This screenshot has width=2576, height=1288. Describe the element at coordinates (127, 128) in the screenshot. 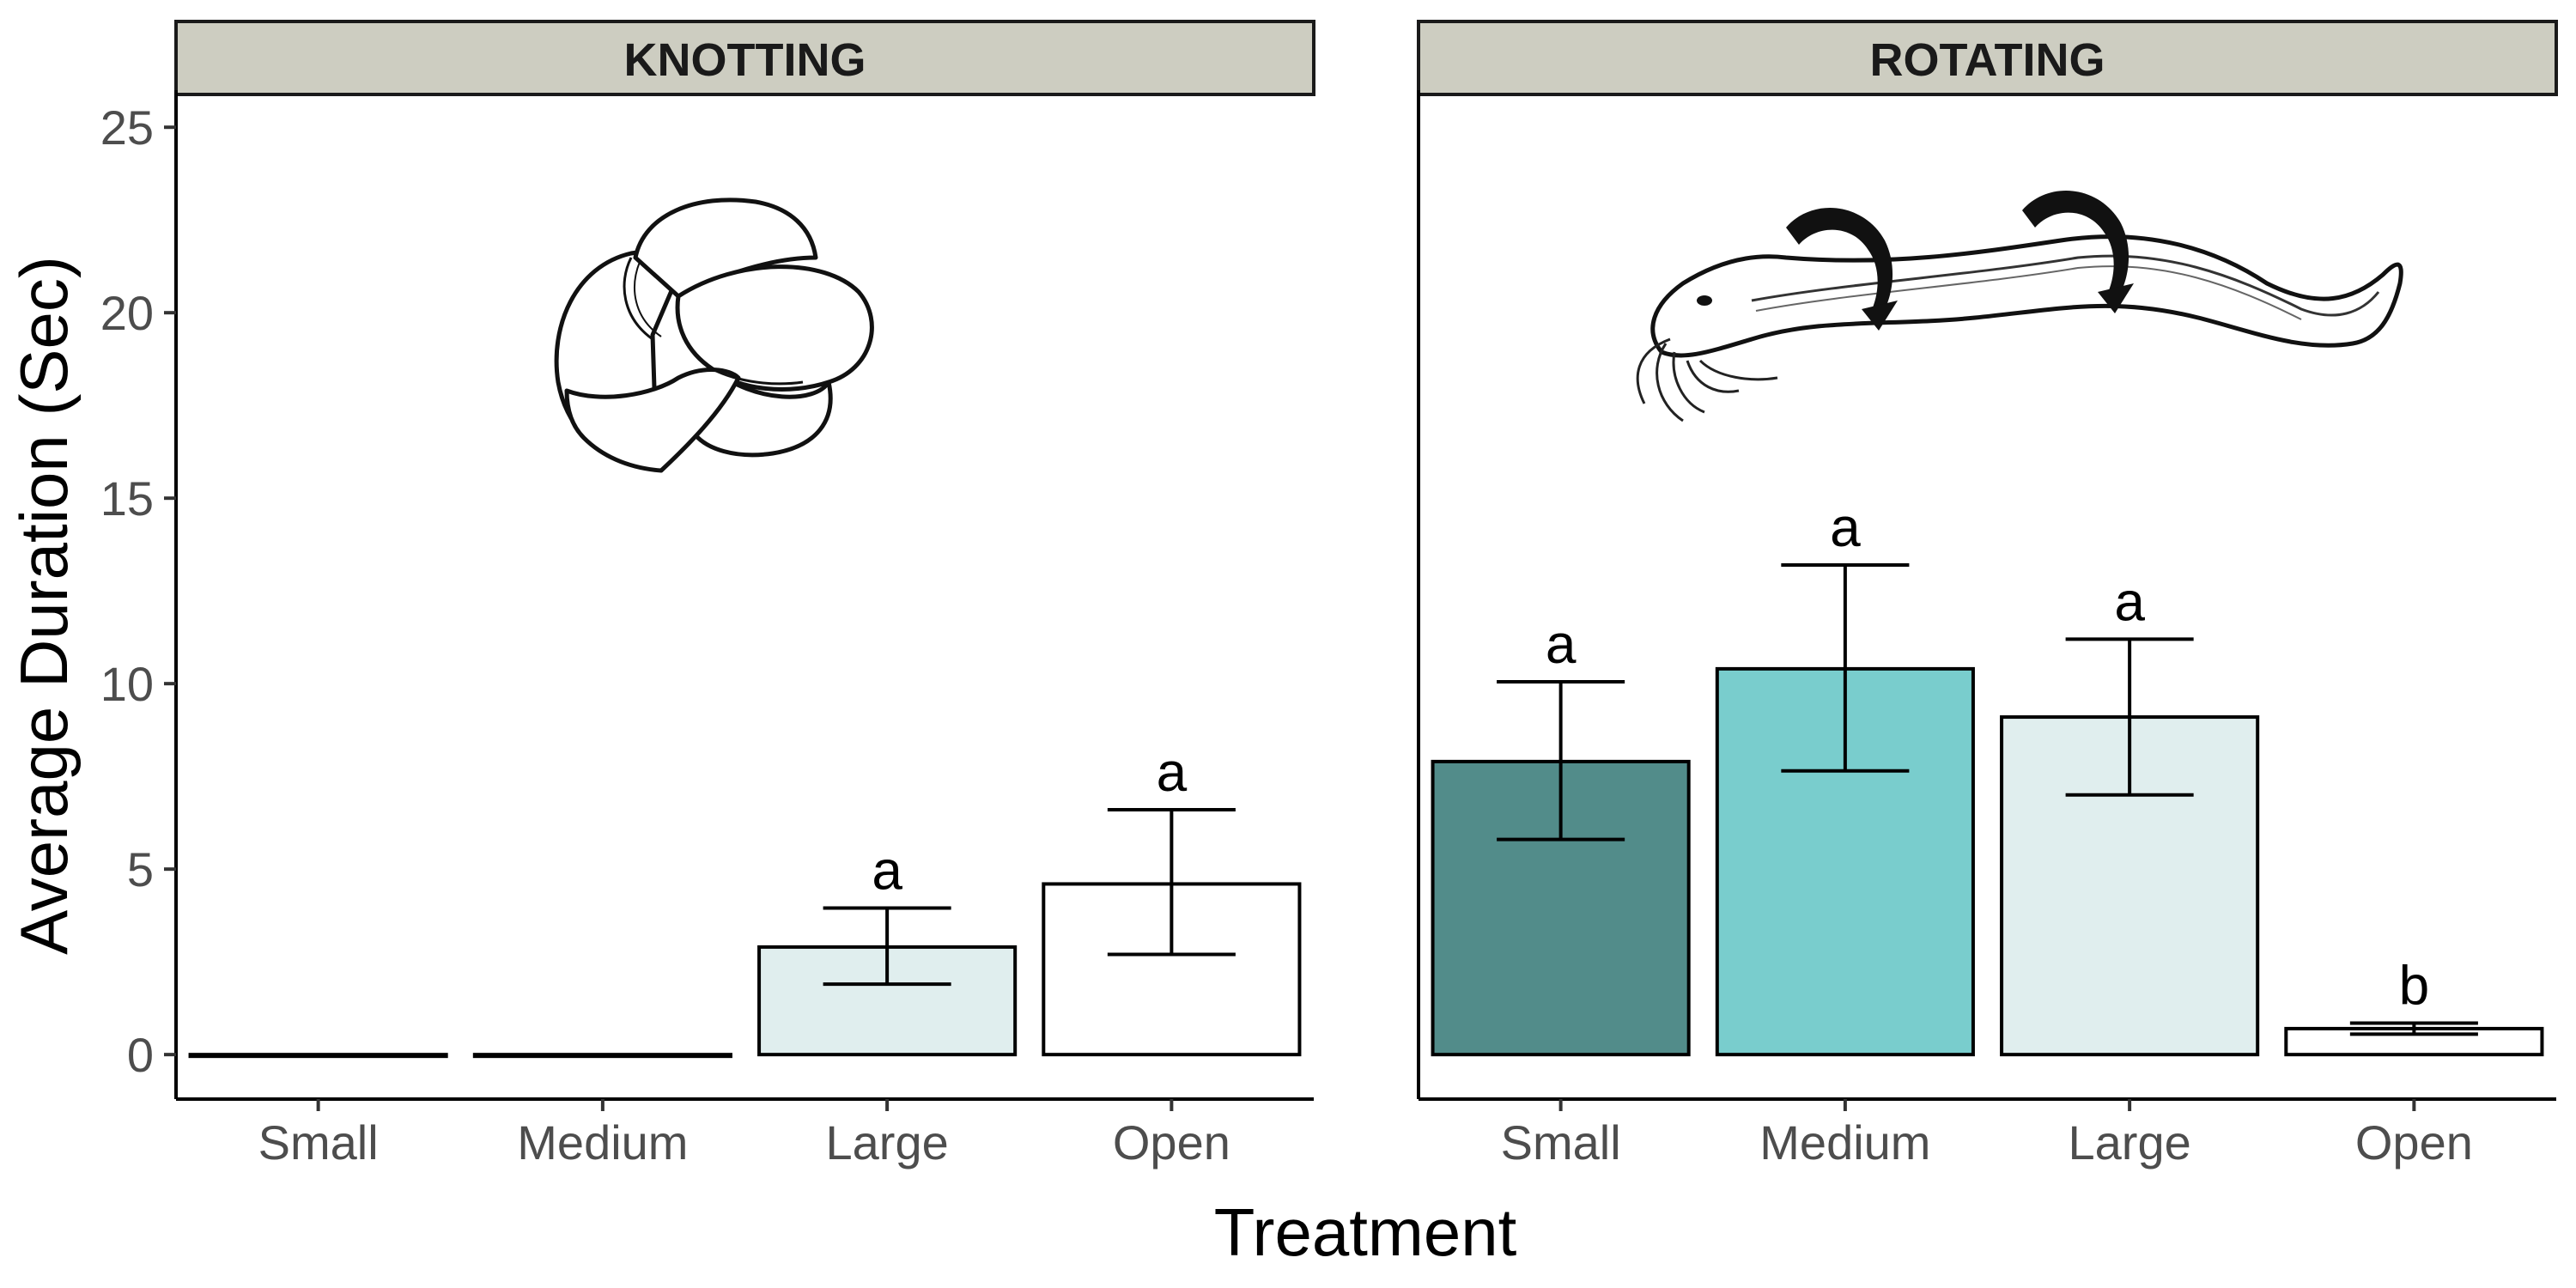

I see `y-tick-label: 25` at that location.